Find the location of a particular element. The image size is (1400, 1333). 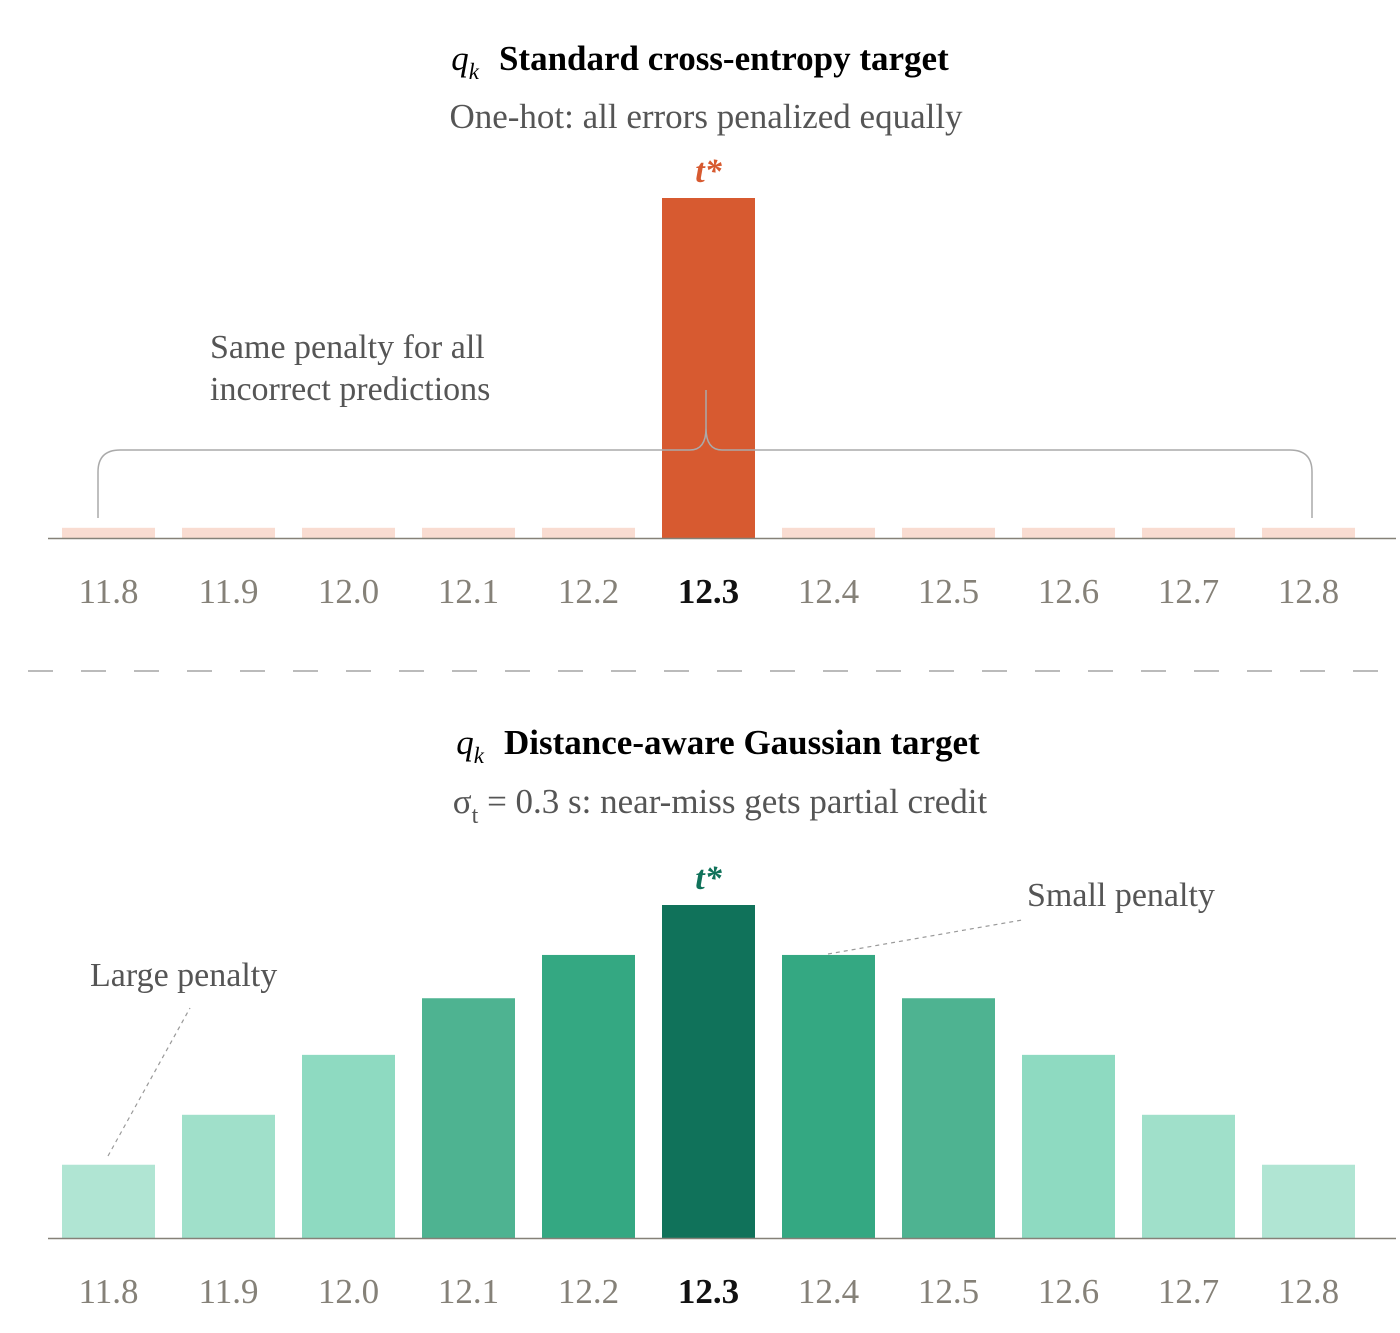

annotation-same-penalty-line2: incorrect predictions is located at coordinates (350, 389).